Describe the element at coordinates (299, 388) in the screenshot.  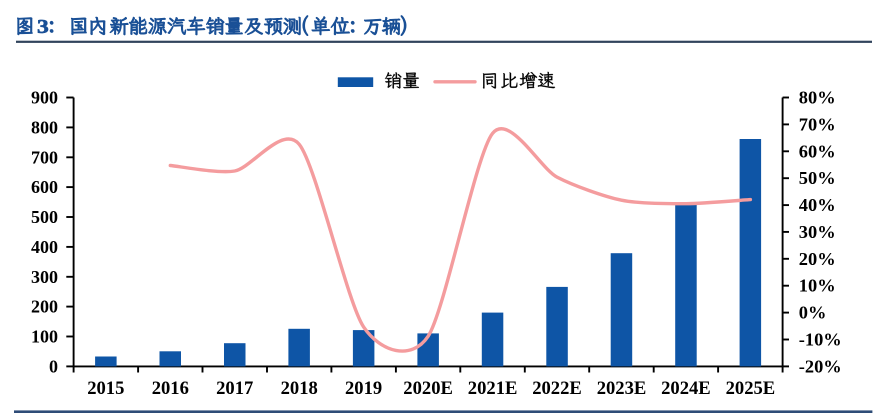
I see `svg-text: 2018` at that location.